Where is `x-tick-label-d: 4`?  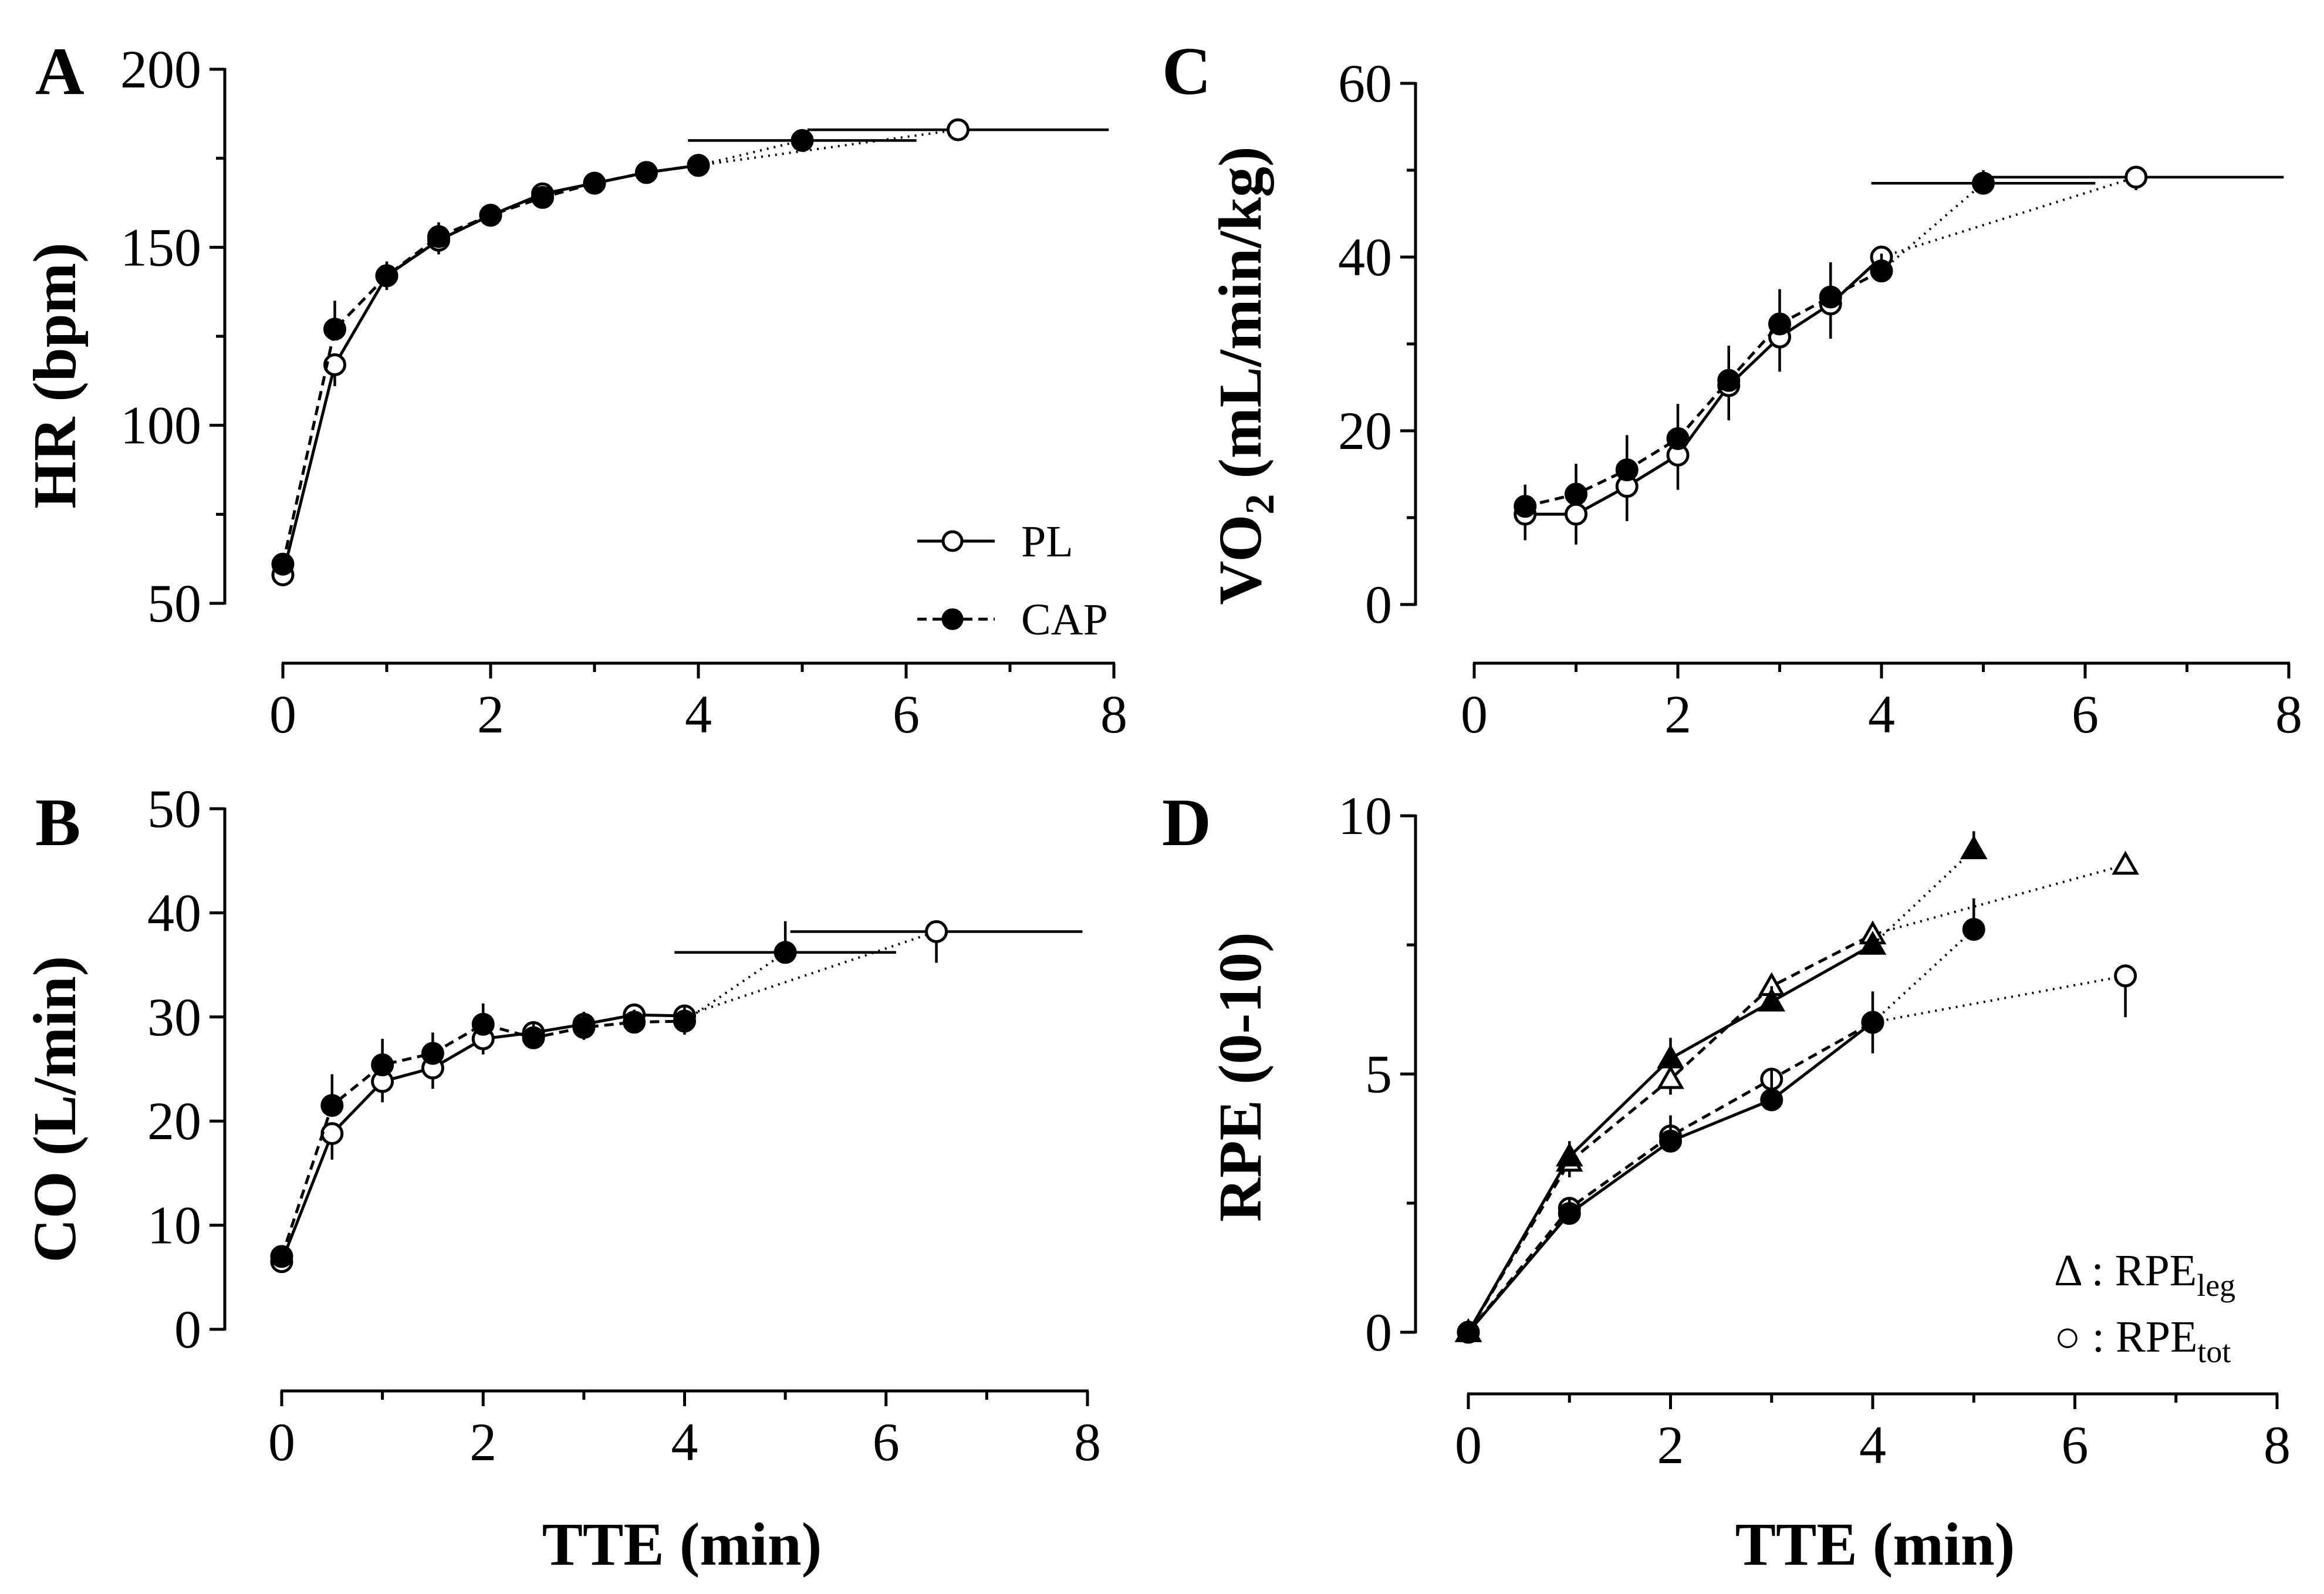
x-tick-label-d: 4 is located at coordinates (1873, 1445).